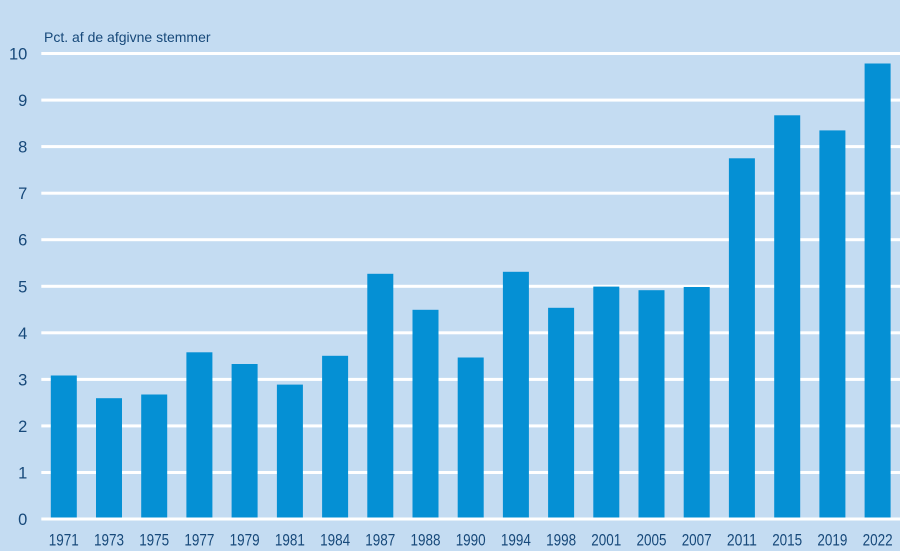 Image resolution: width=900 pixels, height=551 pixels. I want to click on svg-text: 3, so click(22, 380).